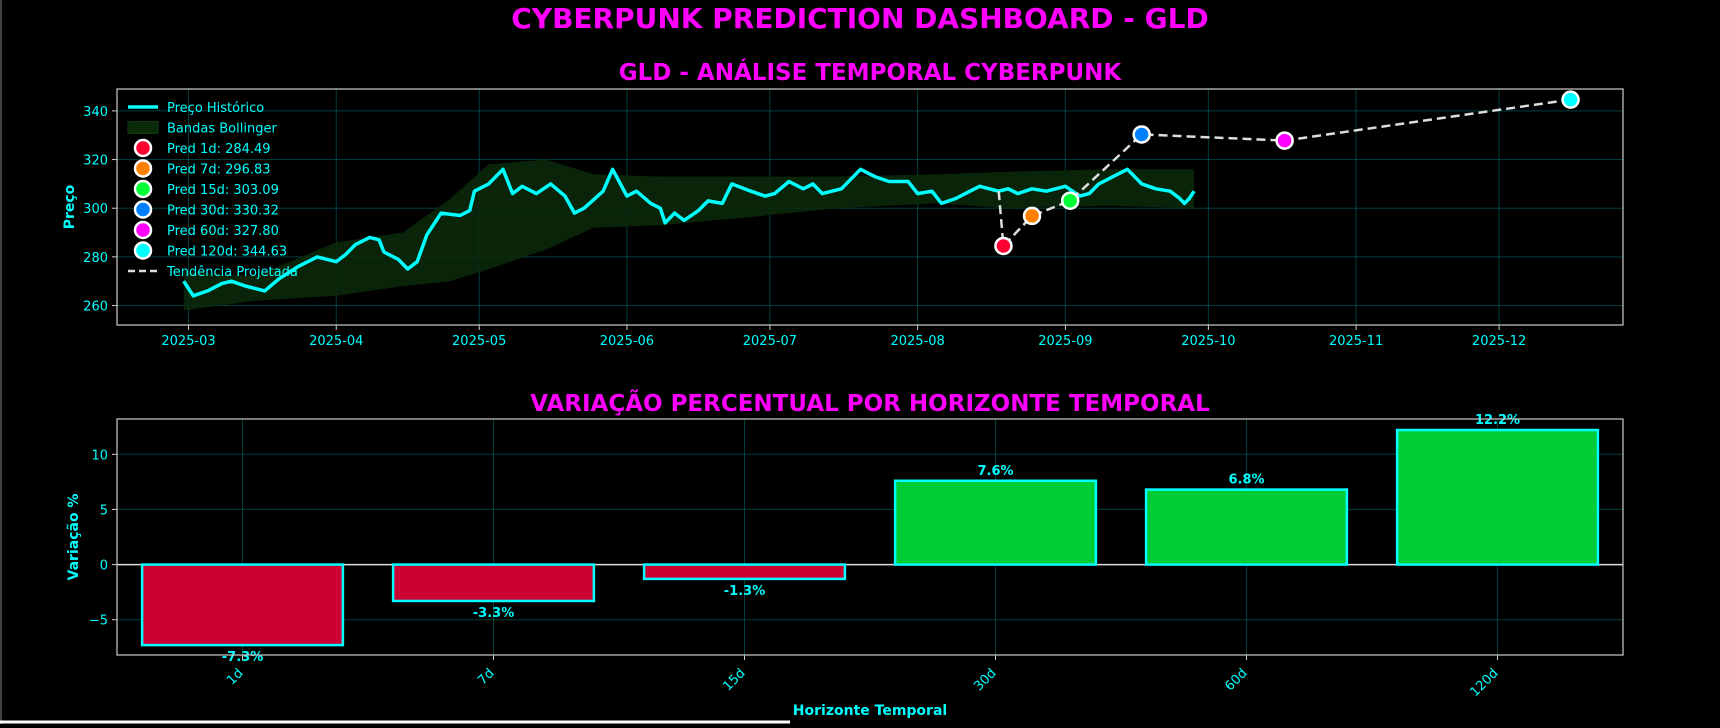 The image size is (1720, 728). Describe the element at coordinates (1497, 420) in the screenshot. I see `bar-value-label: 12.2%` at that location.